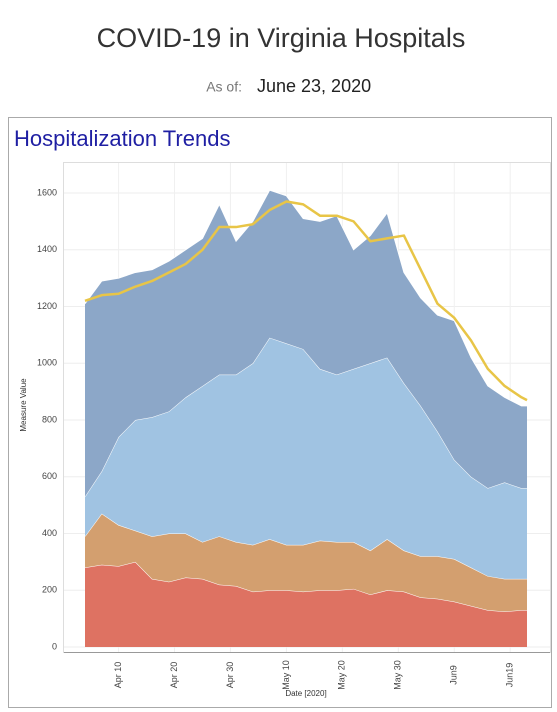 This screenshot has width=557, height=712. Describe the element at coordinates (342, 675) in the screenshot. I see `x-tick-label: May 20` at that location.